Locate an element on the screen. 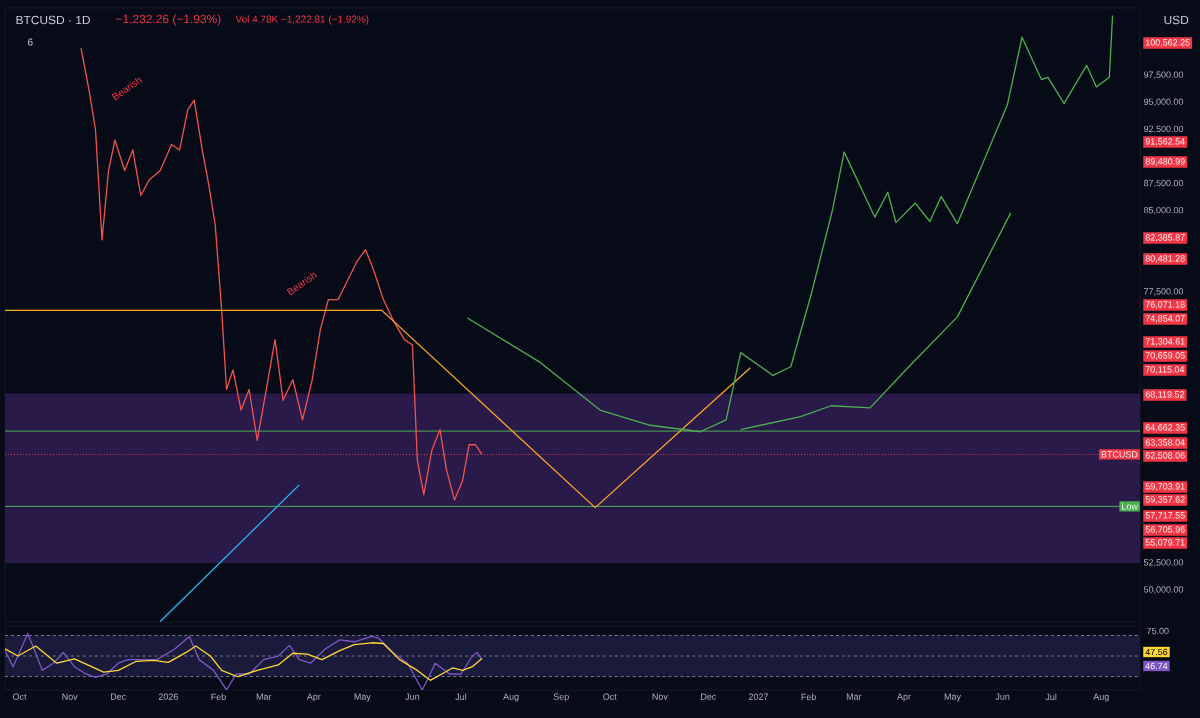 The height and width of the screenshot is (718, 1200). text: 56,705.96 is located at coordinates (1165, 530).